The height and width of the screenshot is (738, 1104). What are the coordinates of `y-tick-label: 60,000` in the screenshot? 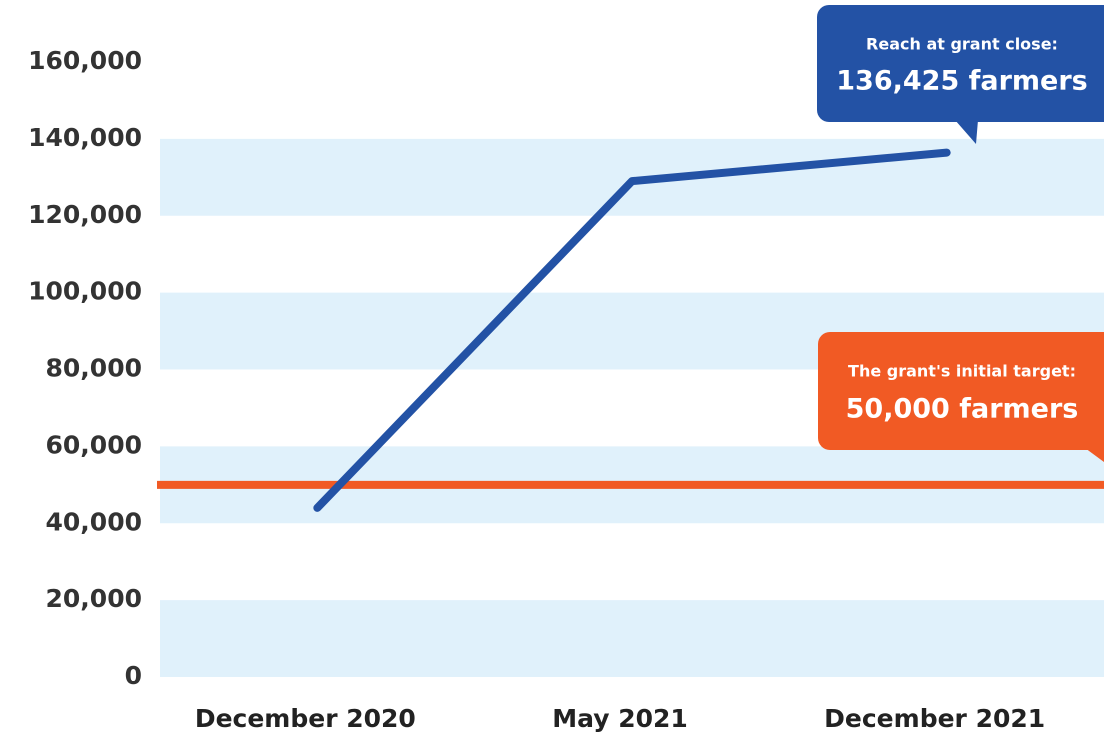 It's located at (94, 444).